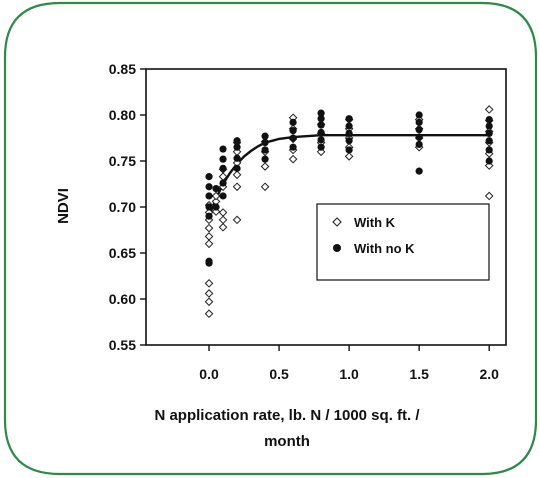  I want to click on y-tick-label: 0.85, so click(122, 69).